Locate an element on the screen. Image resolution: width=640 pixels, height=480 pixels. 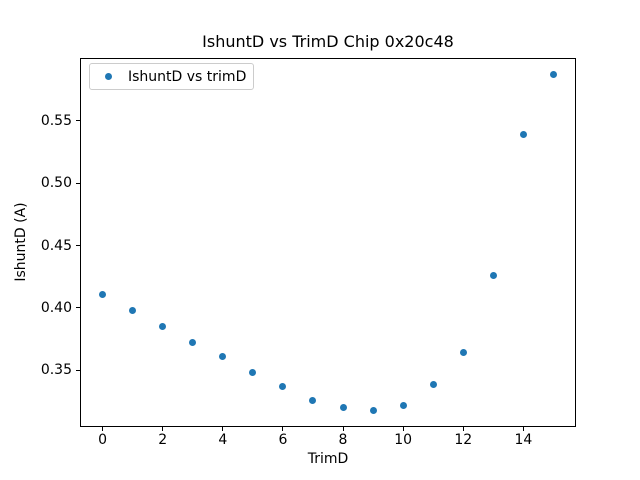
x-tick-label: 12 is located at coordinates (463, 440).